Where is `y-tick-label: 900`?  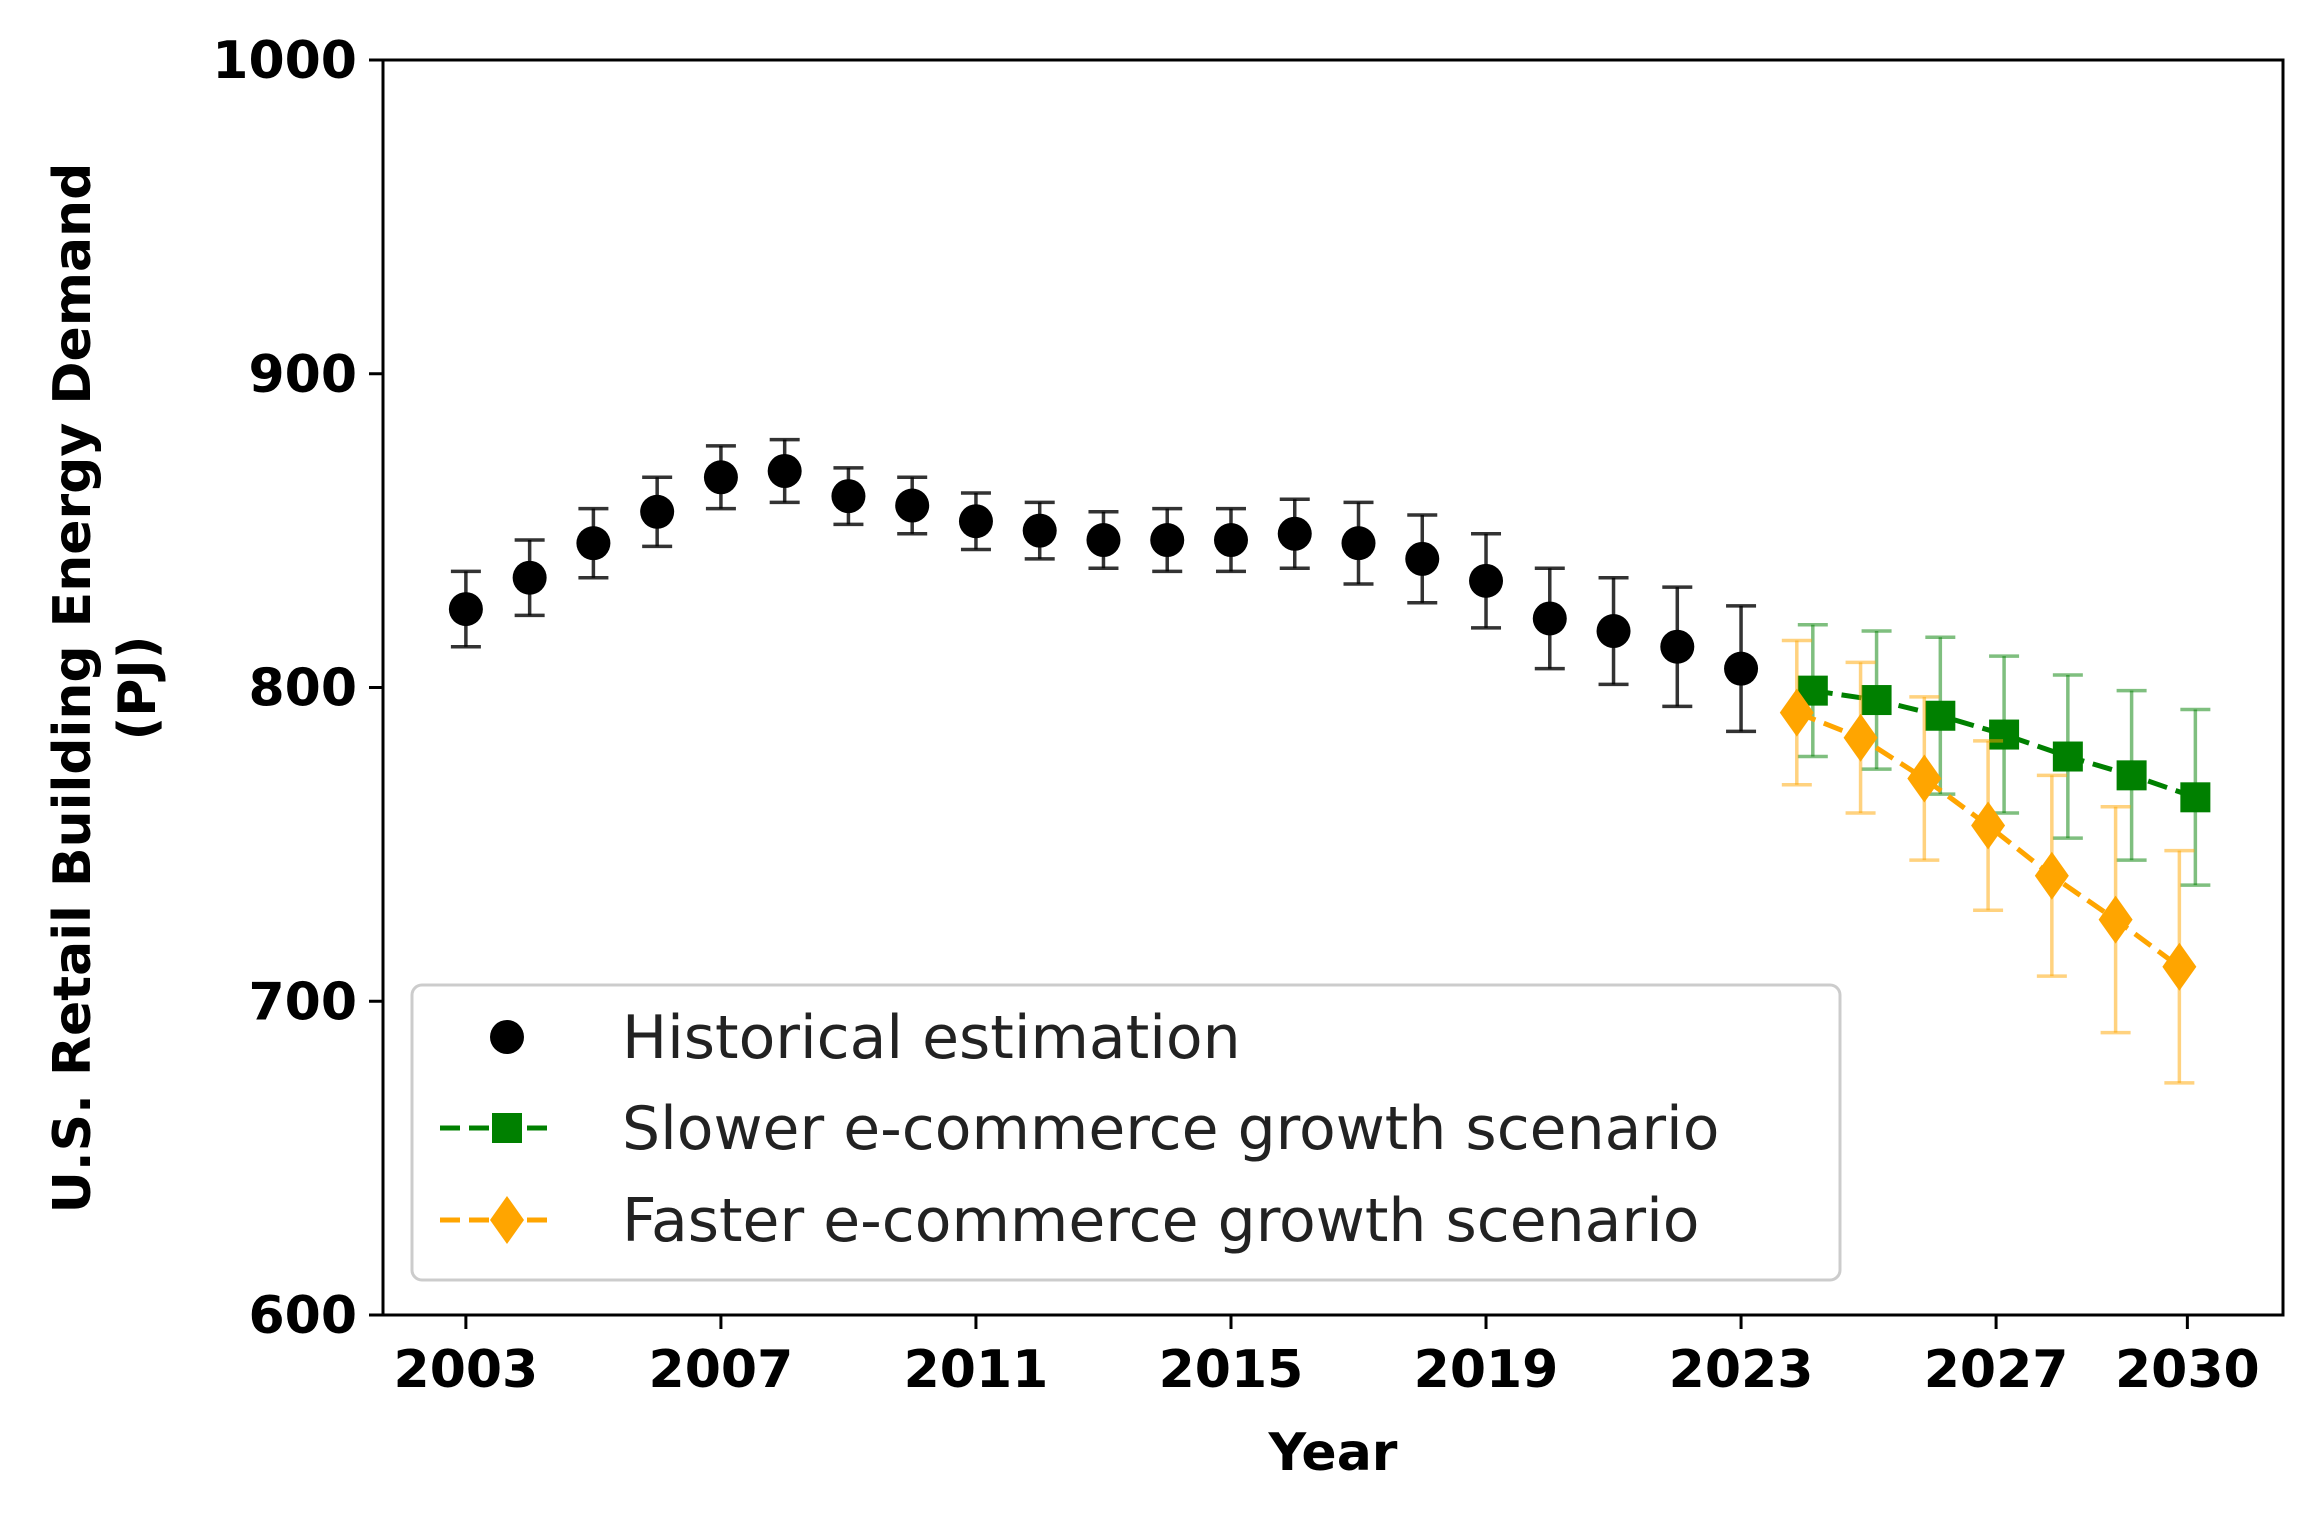
y-tick-label: 900 is located at coordinates (302, 375).